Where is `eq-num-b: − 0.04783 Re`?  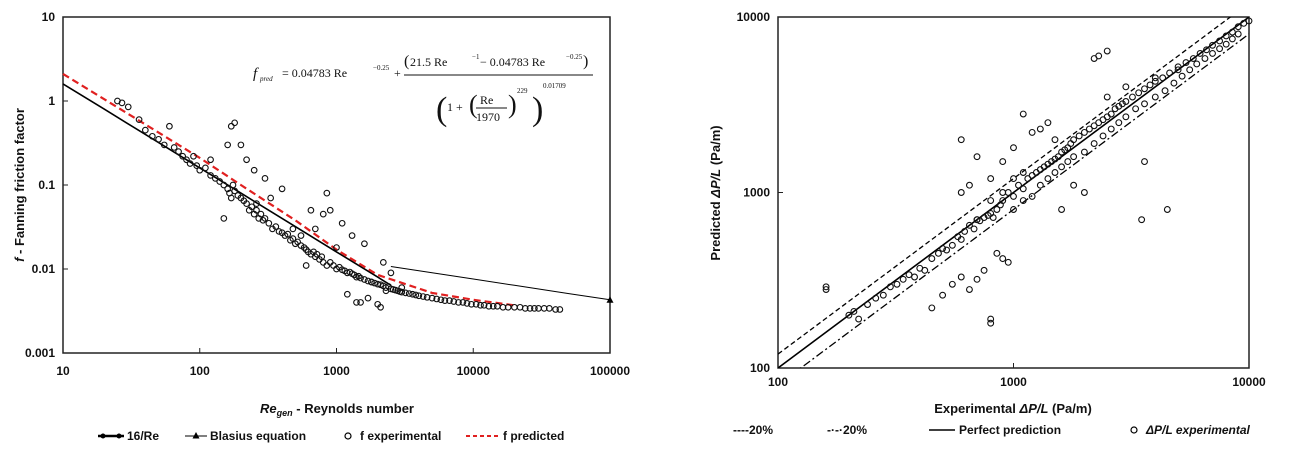 eq-num-b: − 0.04783 Re is located at coordinates (512, 62).